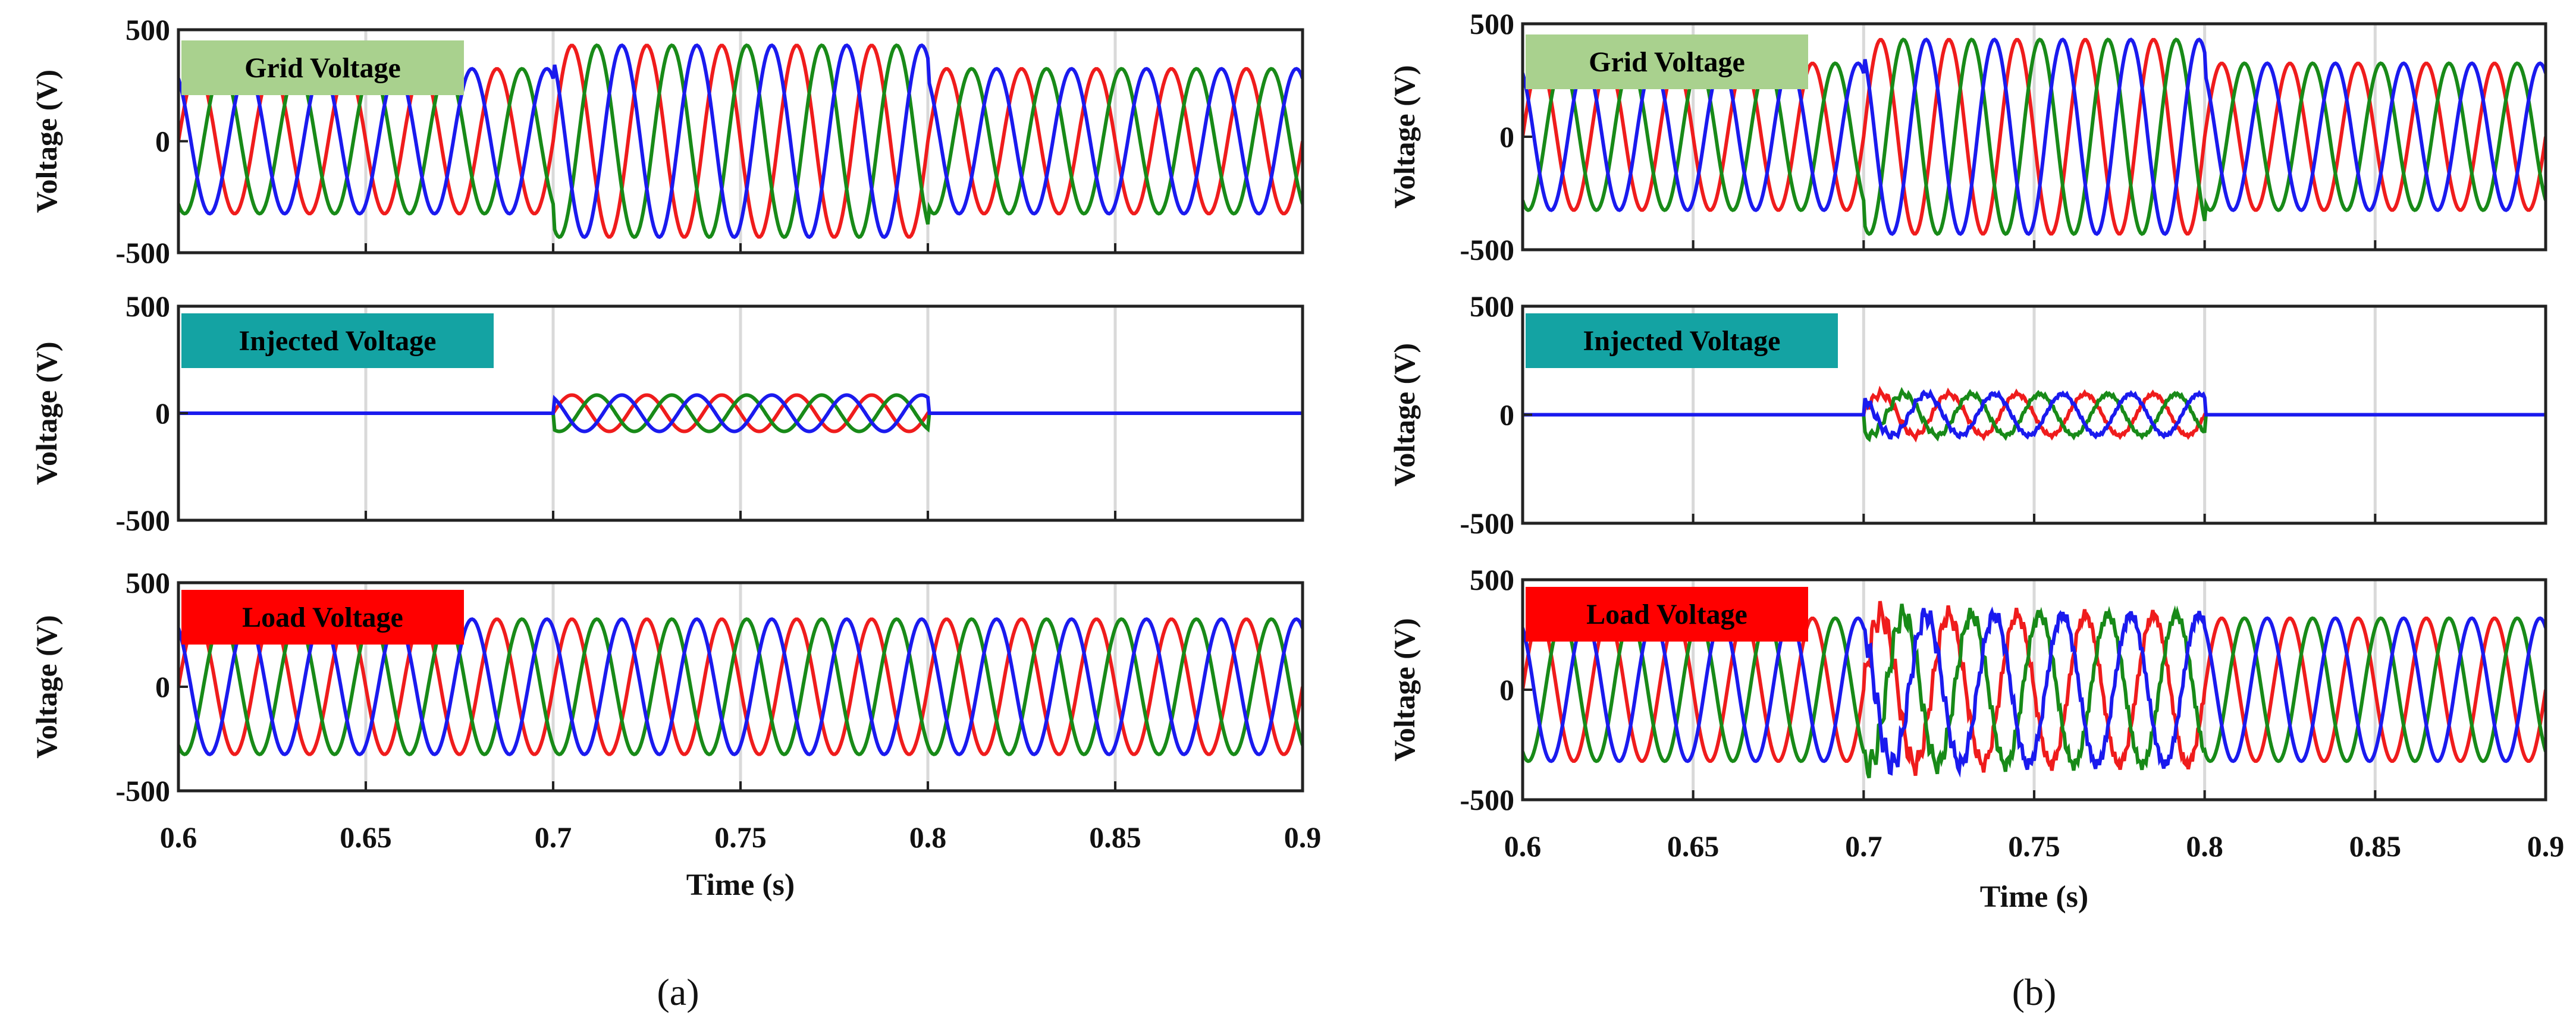  What do you see at coordinates (678, 992) in the screenshot?
I see `panel-caption: (a)` at bounding box center [678, 992].